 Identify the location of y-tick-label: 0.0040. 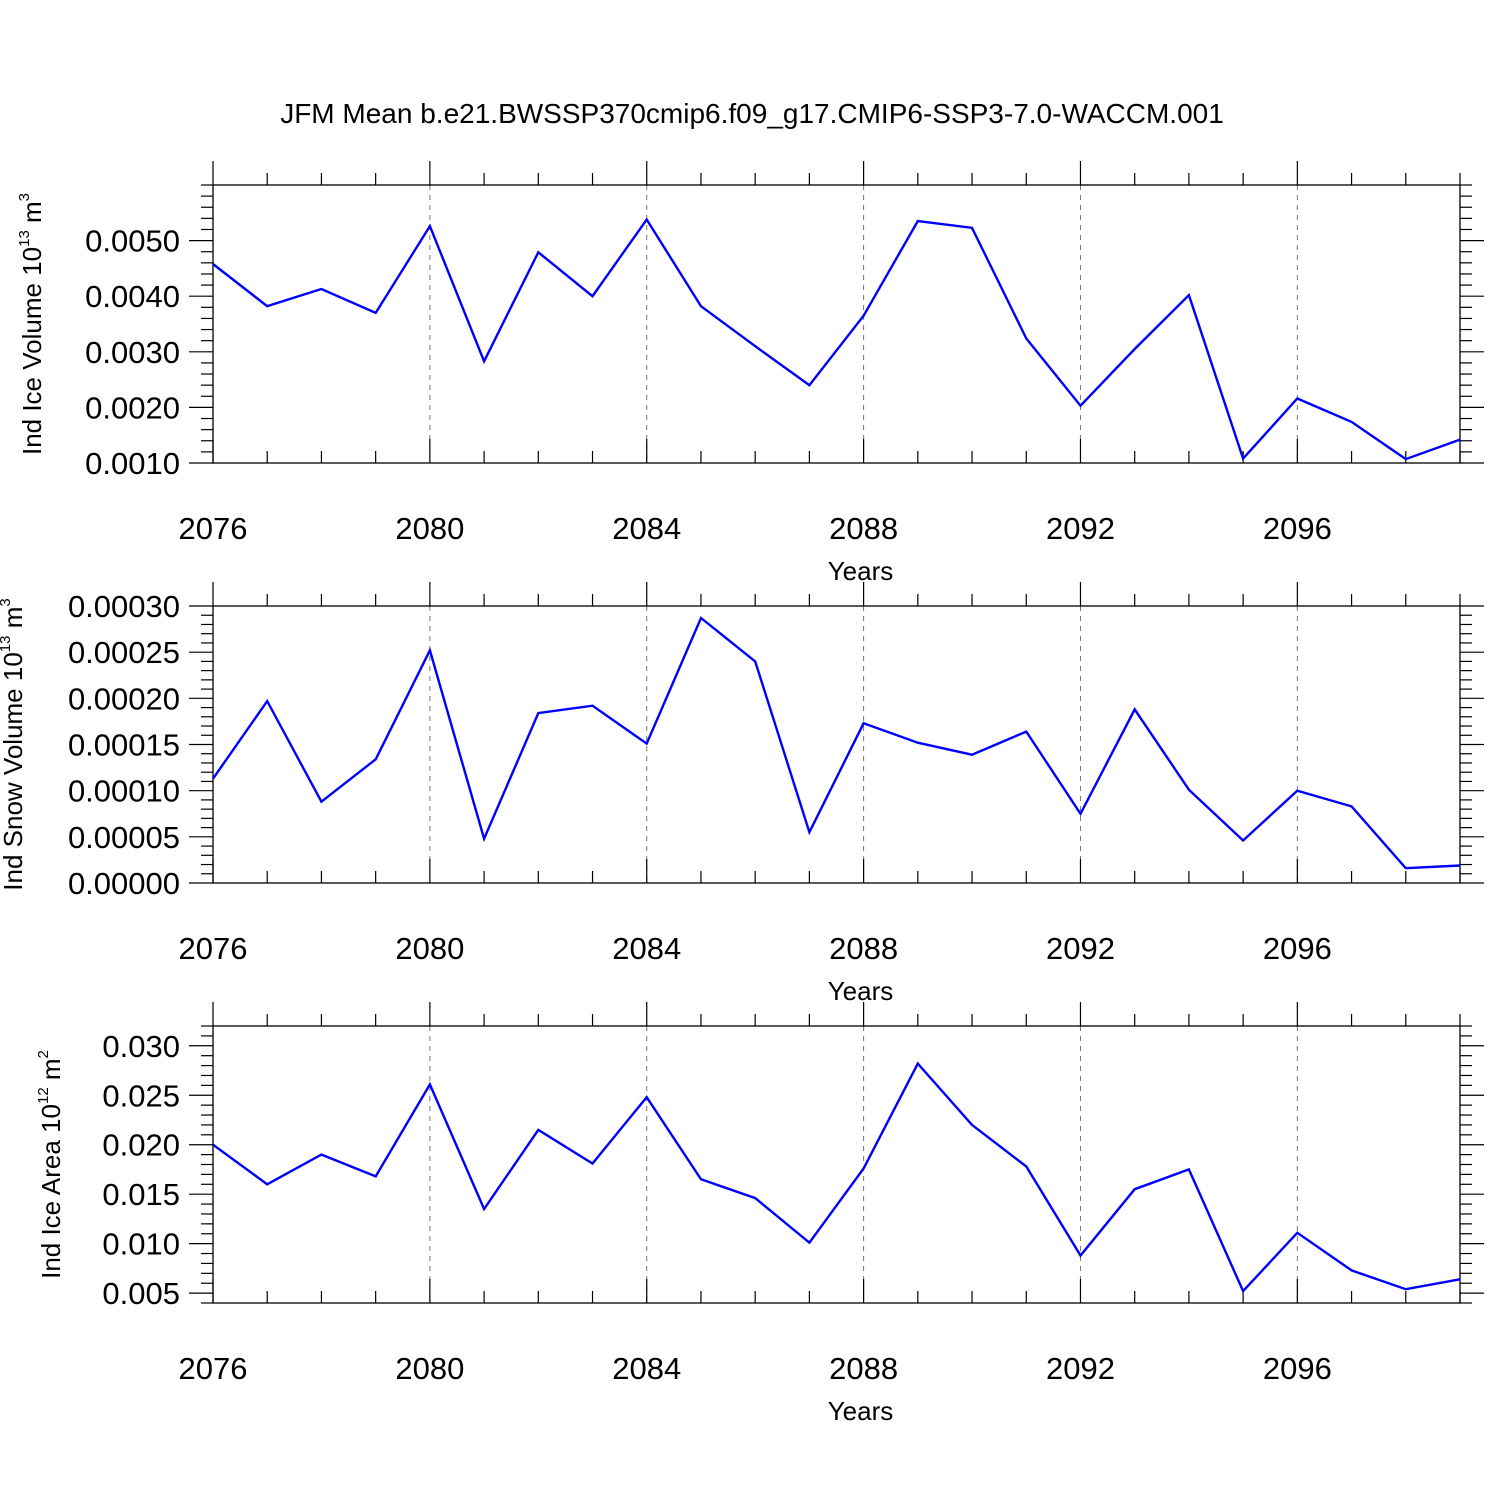
(132, 296).